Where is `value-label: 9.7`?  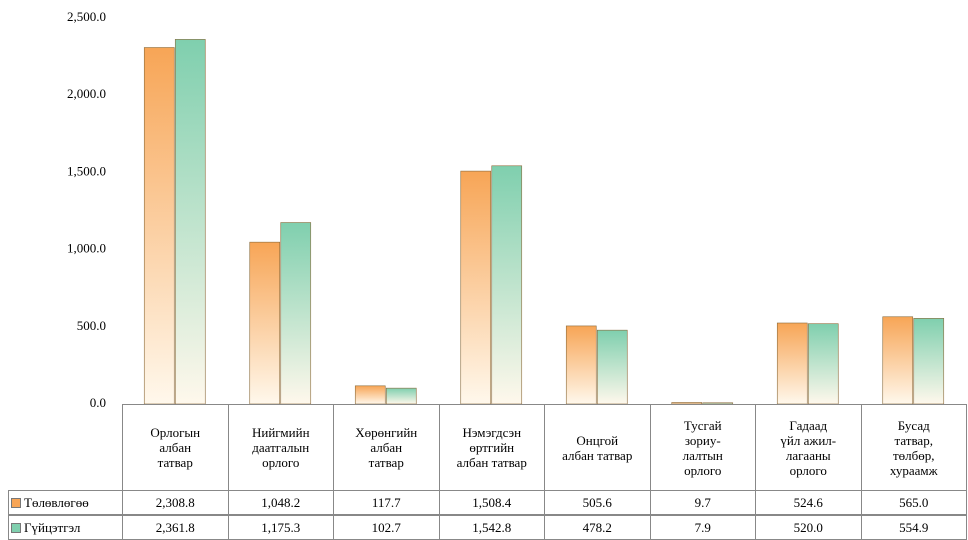 value-label: 9.7 is located at coordinates (702, 502).